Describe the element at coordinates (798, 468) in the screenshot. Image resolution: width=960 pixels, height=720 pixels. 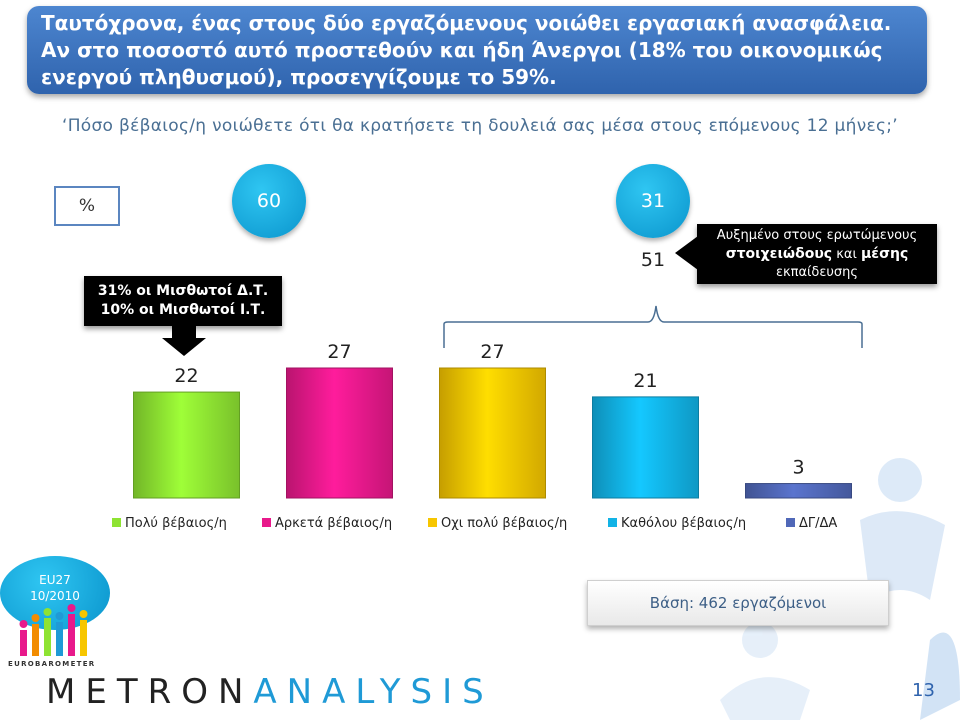
I see `bar-value-label-5: 3` at that location.